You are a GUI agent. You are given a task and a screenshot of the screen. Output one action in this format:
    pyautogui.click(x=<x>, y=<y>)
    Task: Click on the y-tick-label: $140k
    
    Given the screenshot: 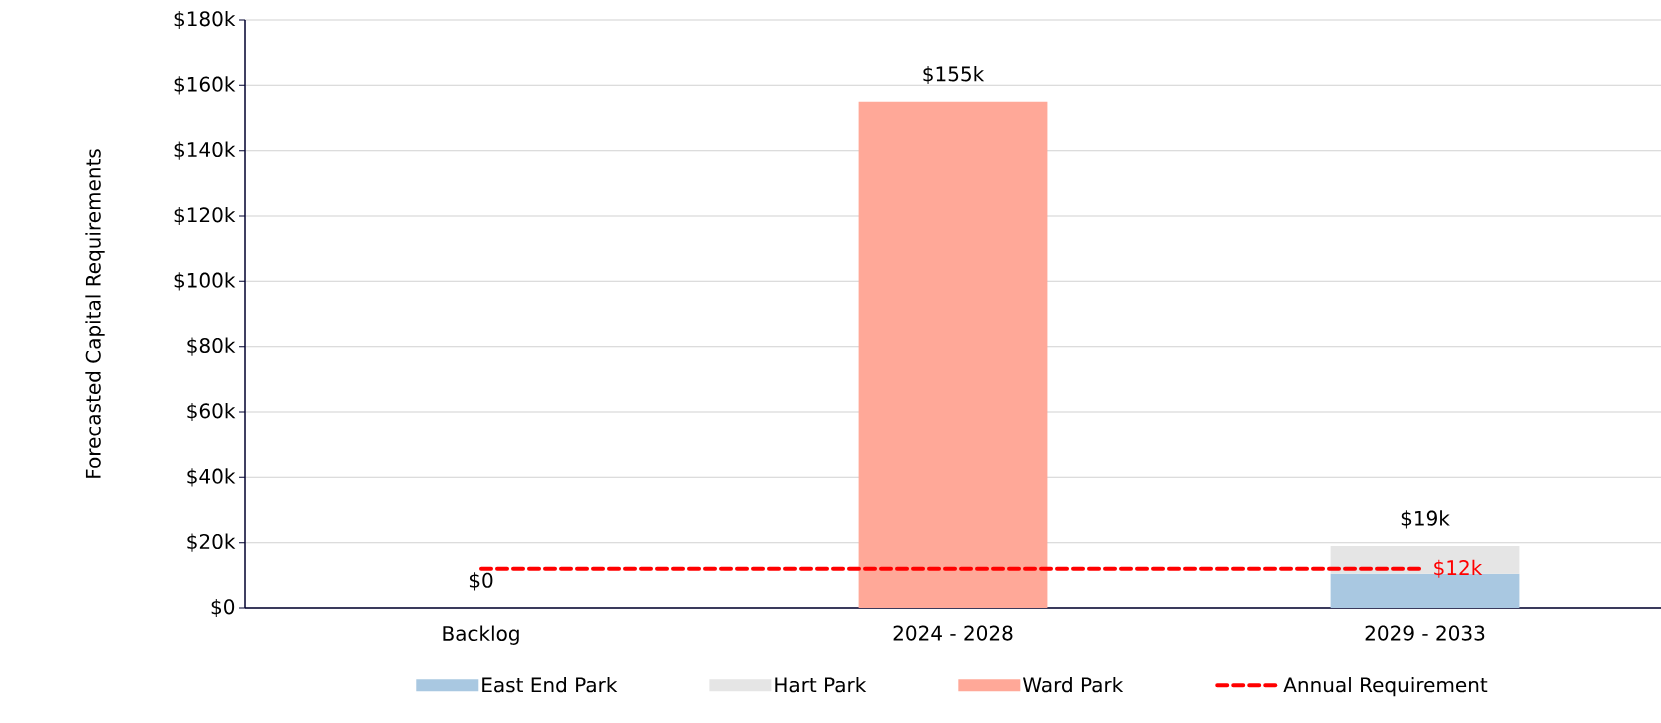 What is the action you would take?
    pyautogui.click(x=205, y=150)
    